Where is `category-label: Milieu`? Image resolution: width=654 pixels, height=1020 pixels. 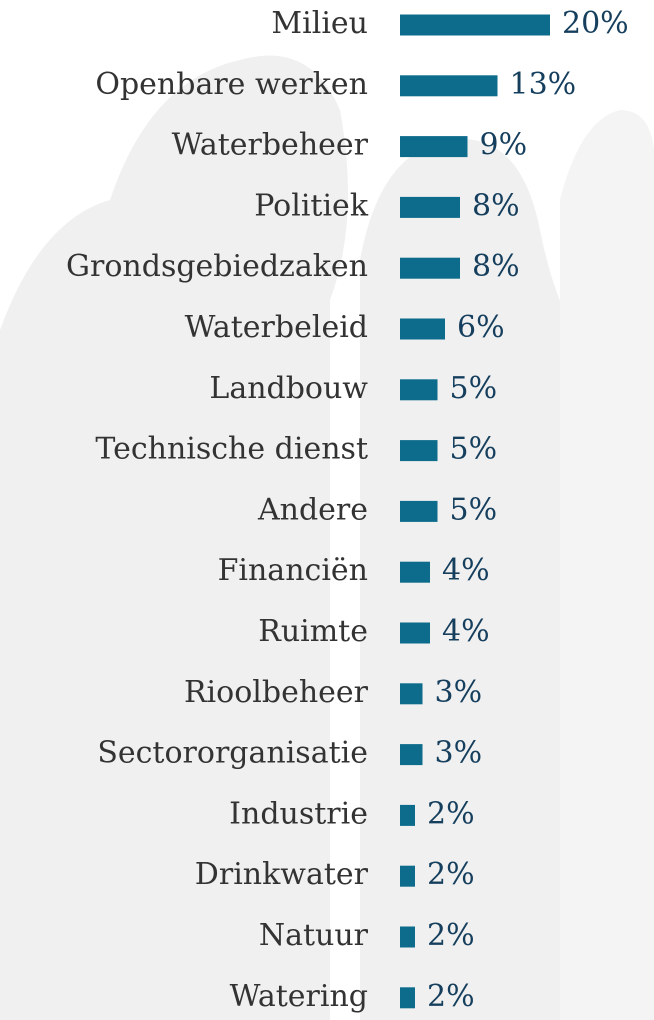
category-label: Milieu is located at coordinates (319, 23).